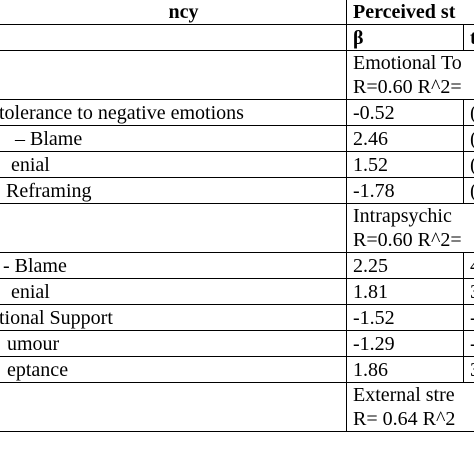 Image resolution: width=474 pixels, height=474 pixels. Describe the element at coordinates (407, 63) in the screenshot. I see `section-title: Emotional To` at that location.